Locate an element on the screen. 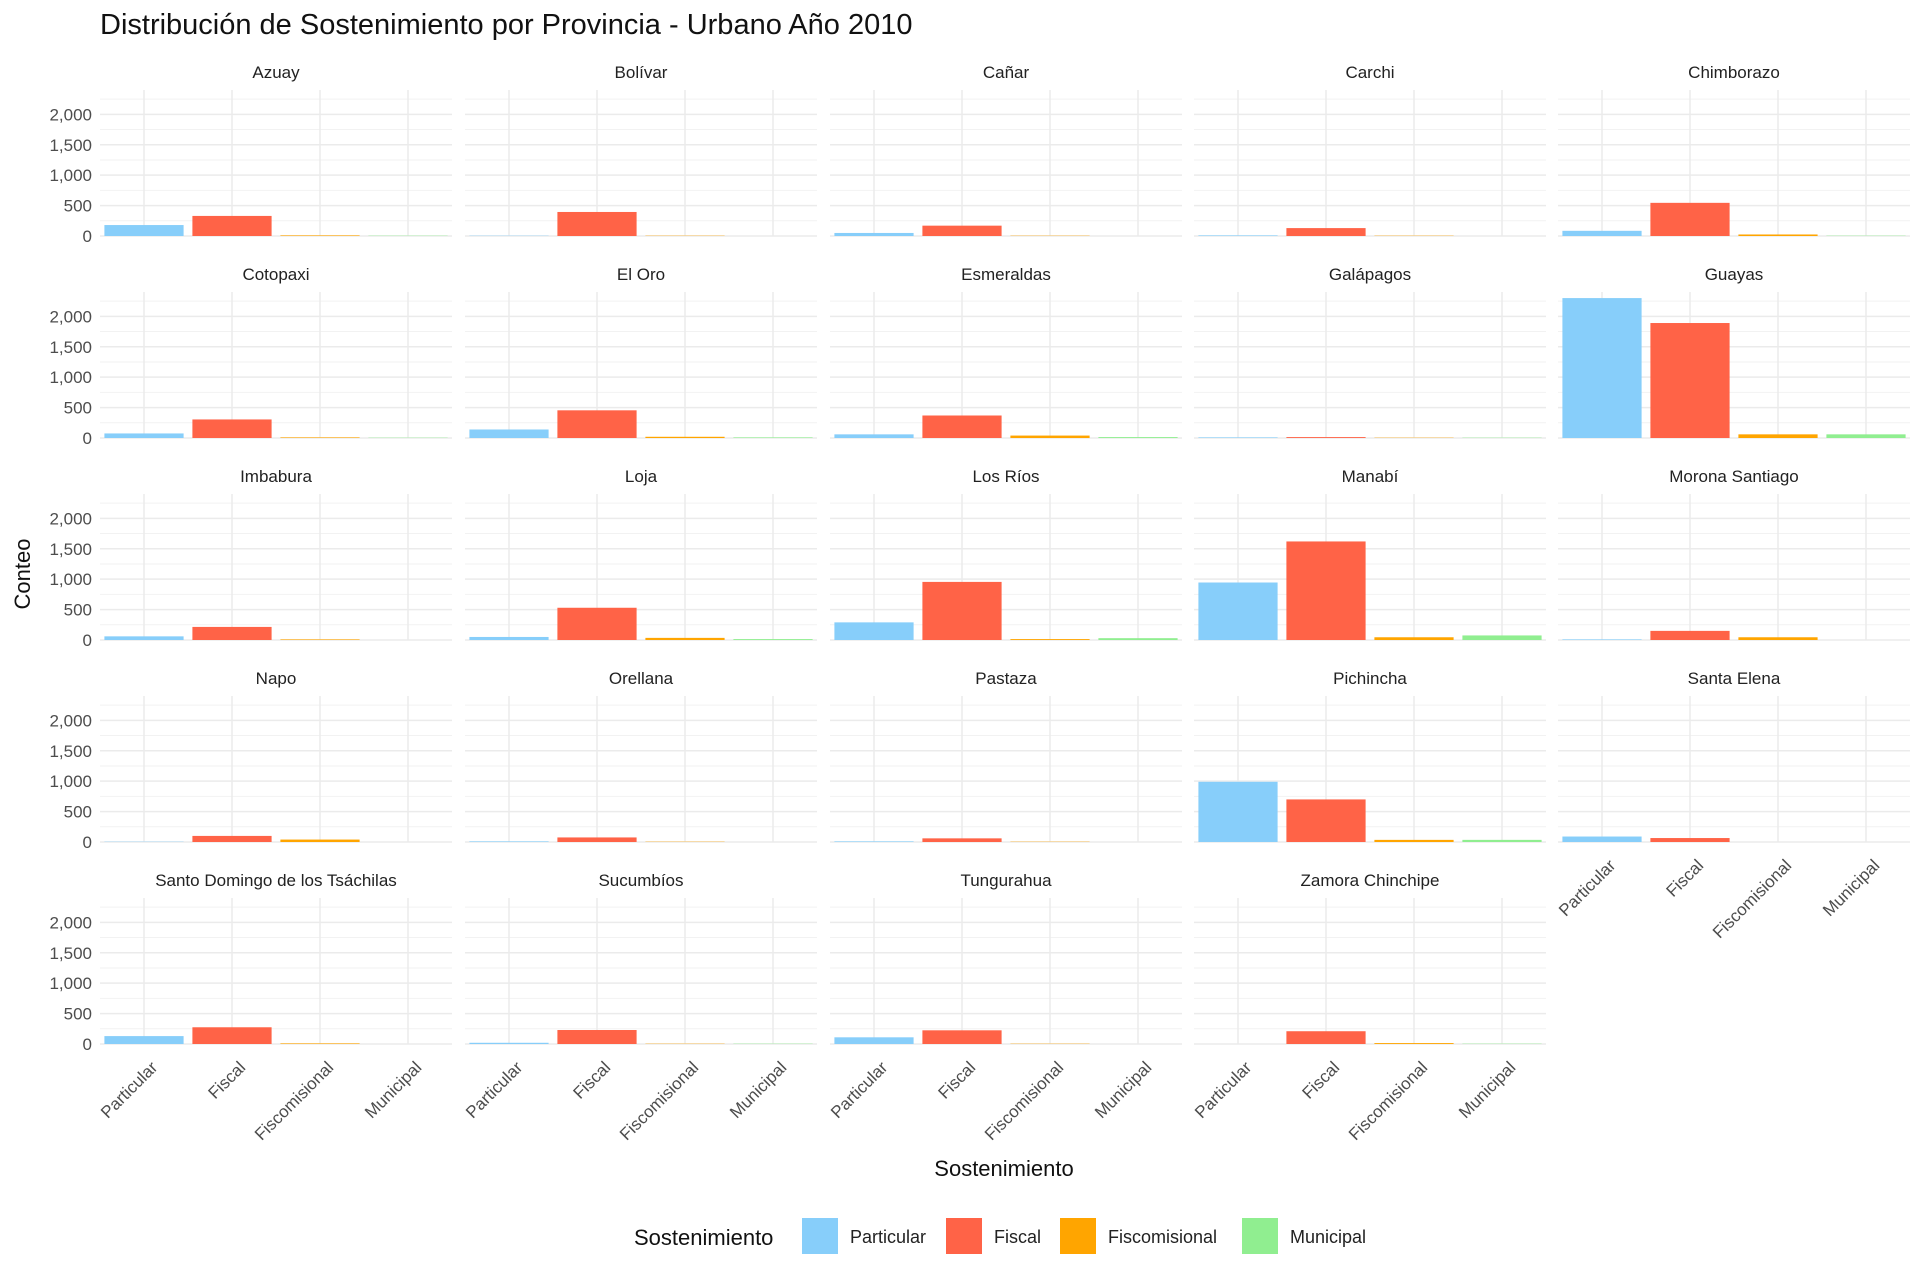 This screenshot has height=1280, width=1920. facet-morona-santiago: Morona Santiago is located at coordinates (1734, 554).